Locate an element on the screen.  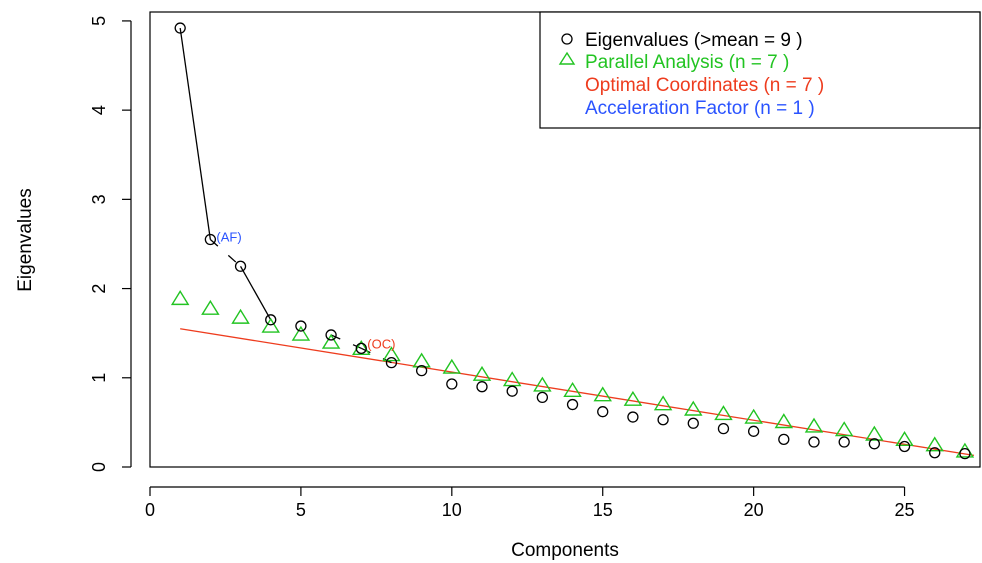
annotations: (AF) (OC) is located at coordinates (305, 291).